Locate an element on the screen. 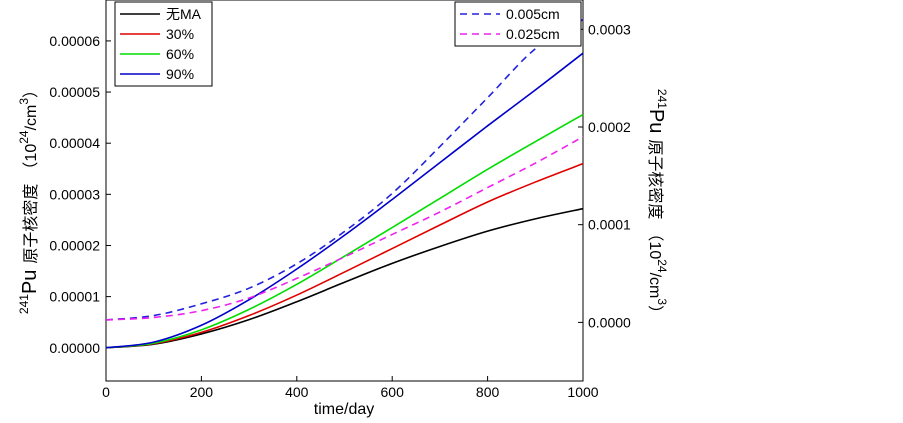 The height and width of the screenshot is (423, 903). y-left-cjk: 原子核密度 is located at coordinates (31, 224).